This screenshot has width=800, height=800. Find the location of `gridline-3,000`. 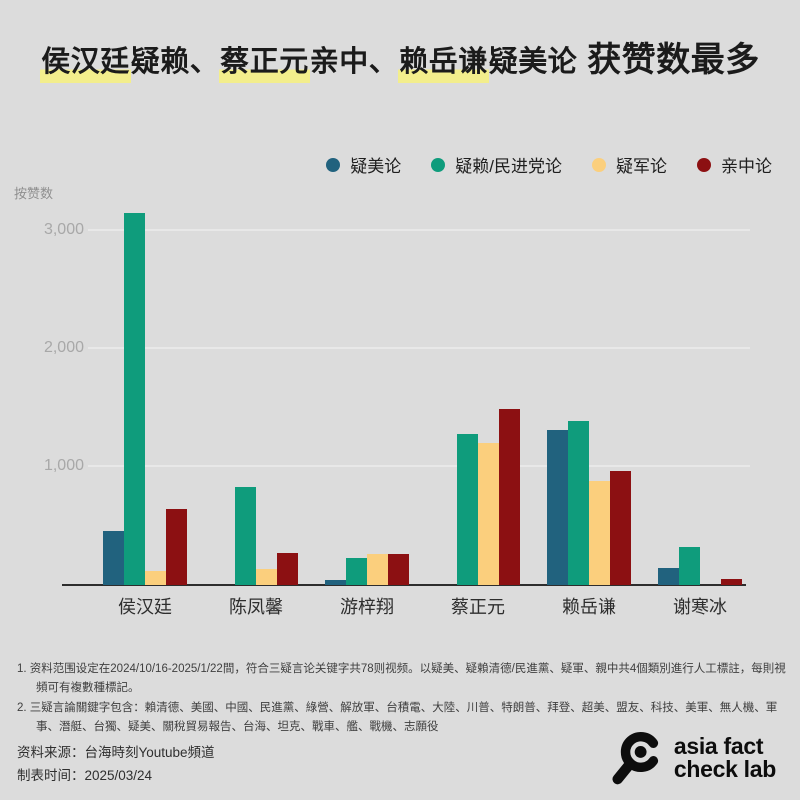

gridline-3,000 is located at coordinates (419, 230).